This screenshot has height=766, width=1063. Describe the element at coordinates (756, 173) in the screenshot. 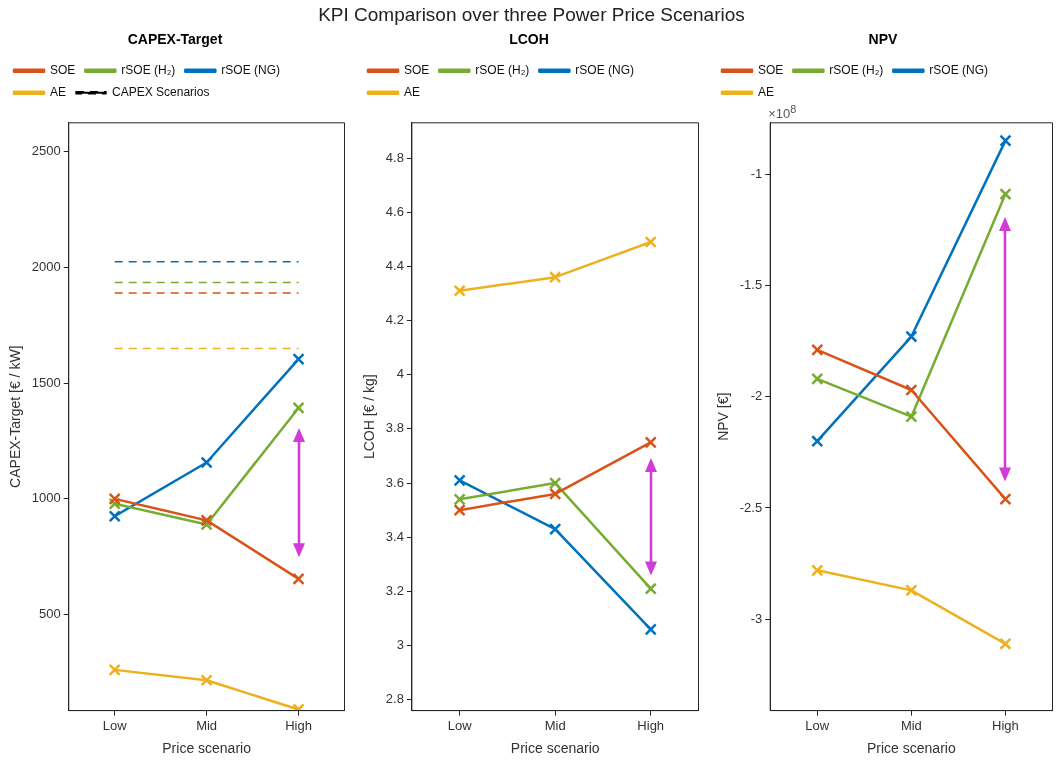

I see `y-tick-label: -1` at that location.